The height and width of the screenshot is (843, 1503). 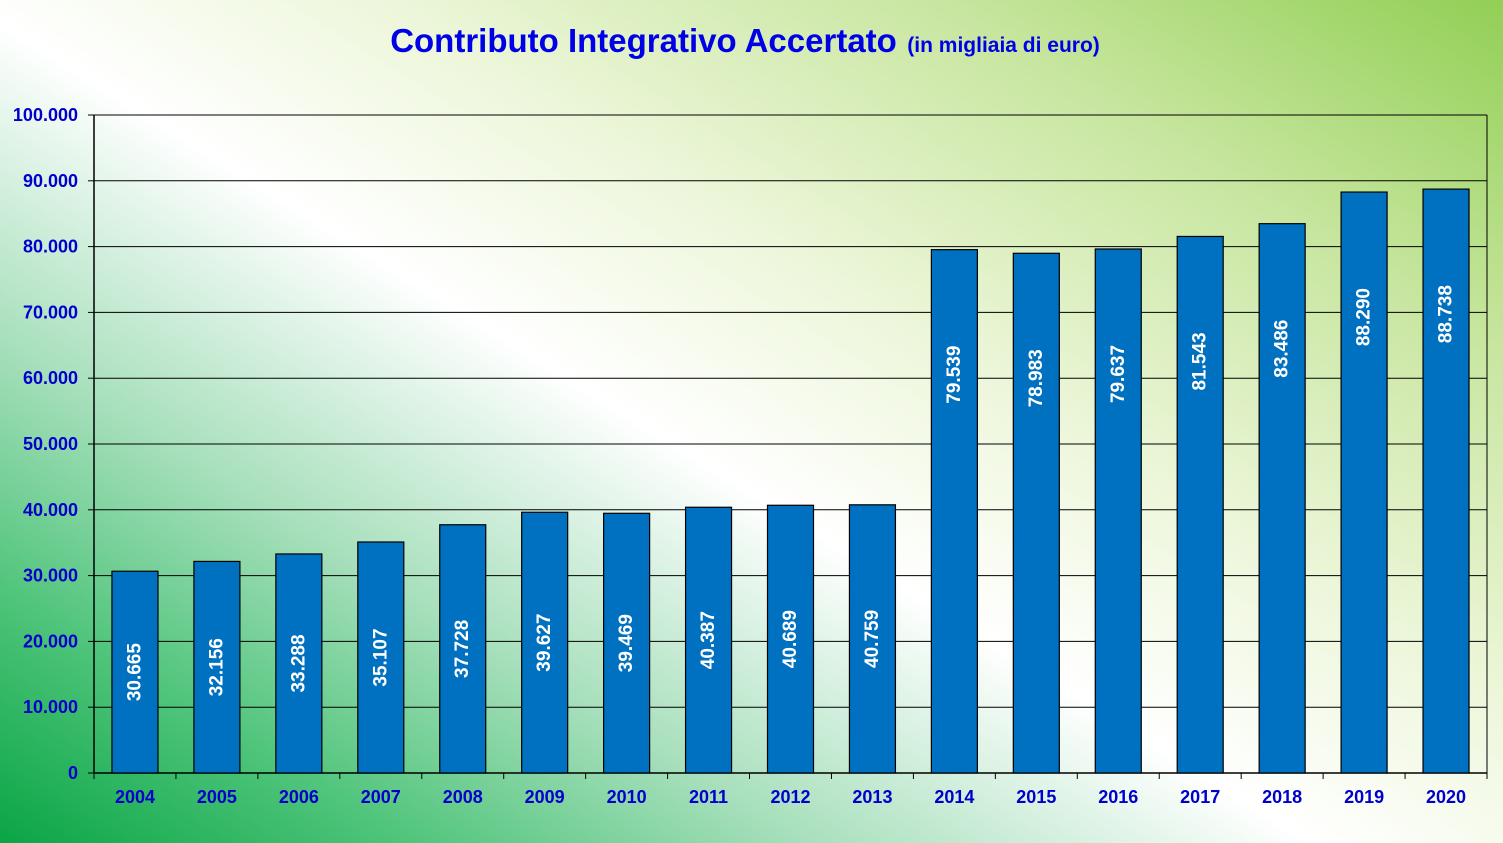 What do you see at coordinates (381, 797) in the screenshot?
I see `x-tick-label-2007: 2007` at bounding box center [381, 797].